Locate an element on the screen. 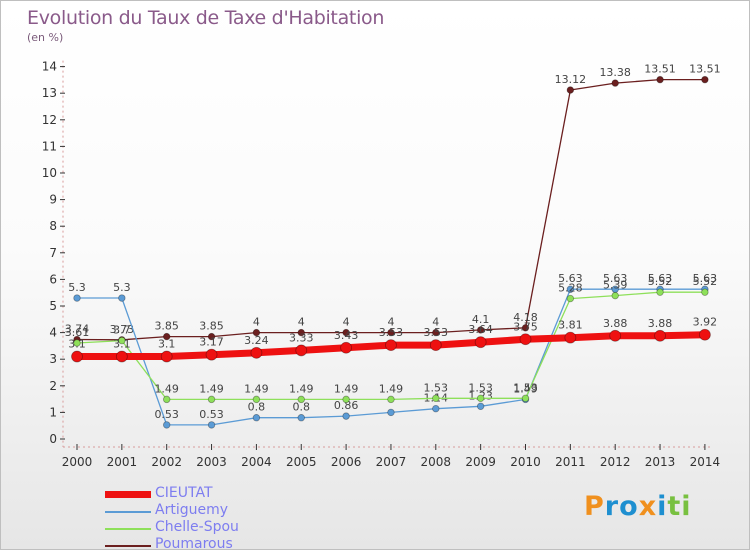 This screenshot has width=750, height=550. brand-letter: t is located at coordinates (674, 506).